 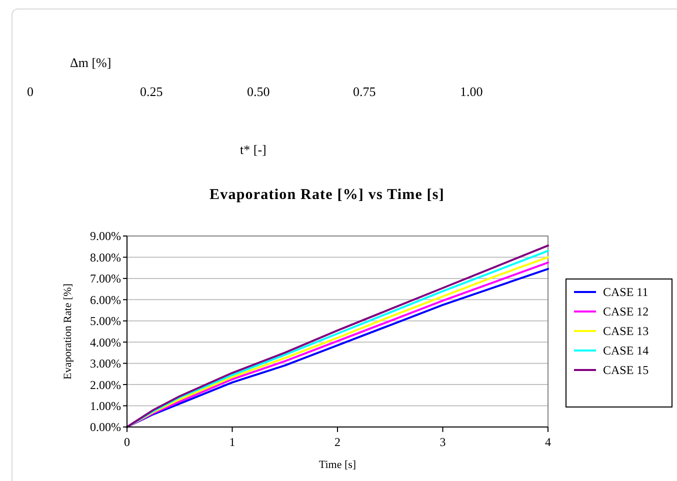 I want to click on x-tick-label: 0, so click(x=127, y=442).